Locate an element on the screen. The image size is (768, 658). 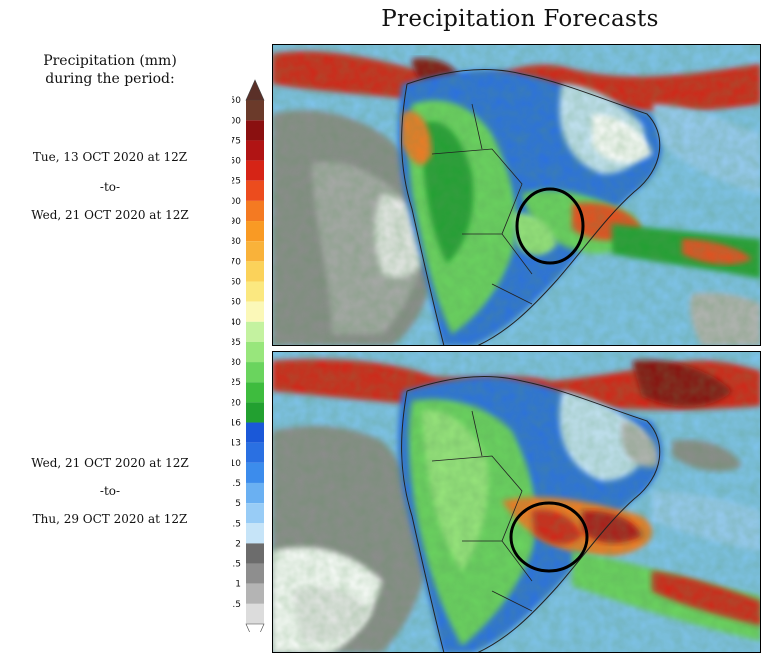
scale-arrow-top is located at coordinates (255, 90).